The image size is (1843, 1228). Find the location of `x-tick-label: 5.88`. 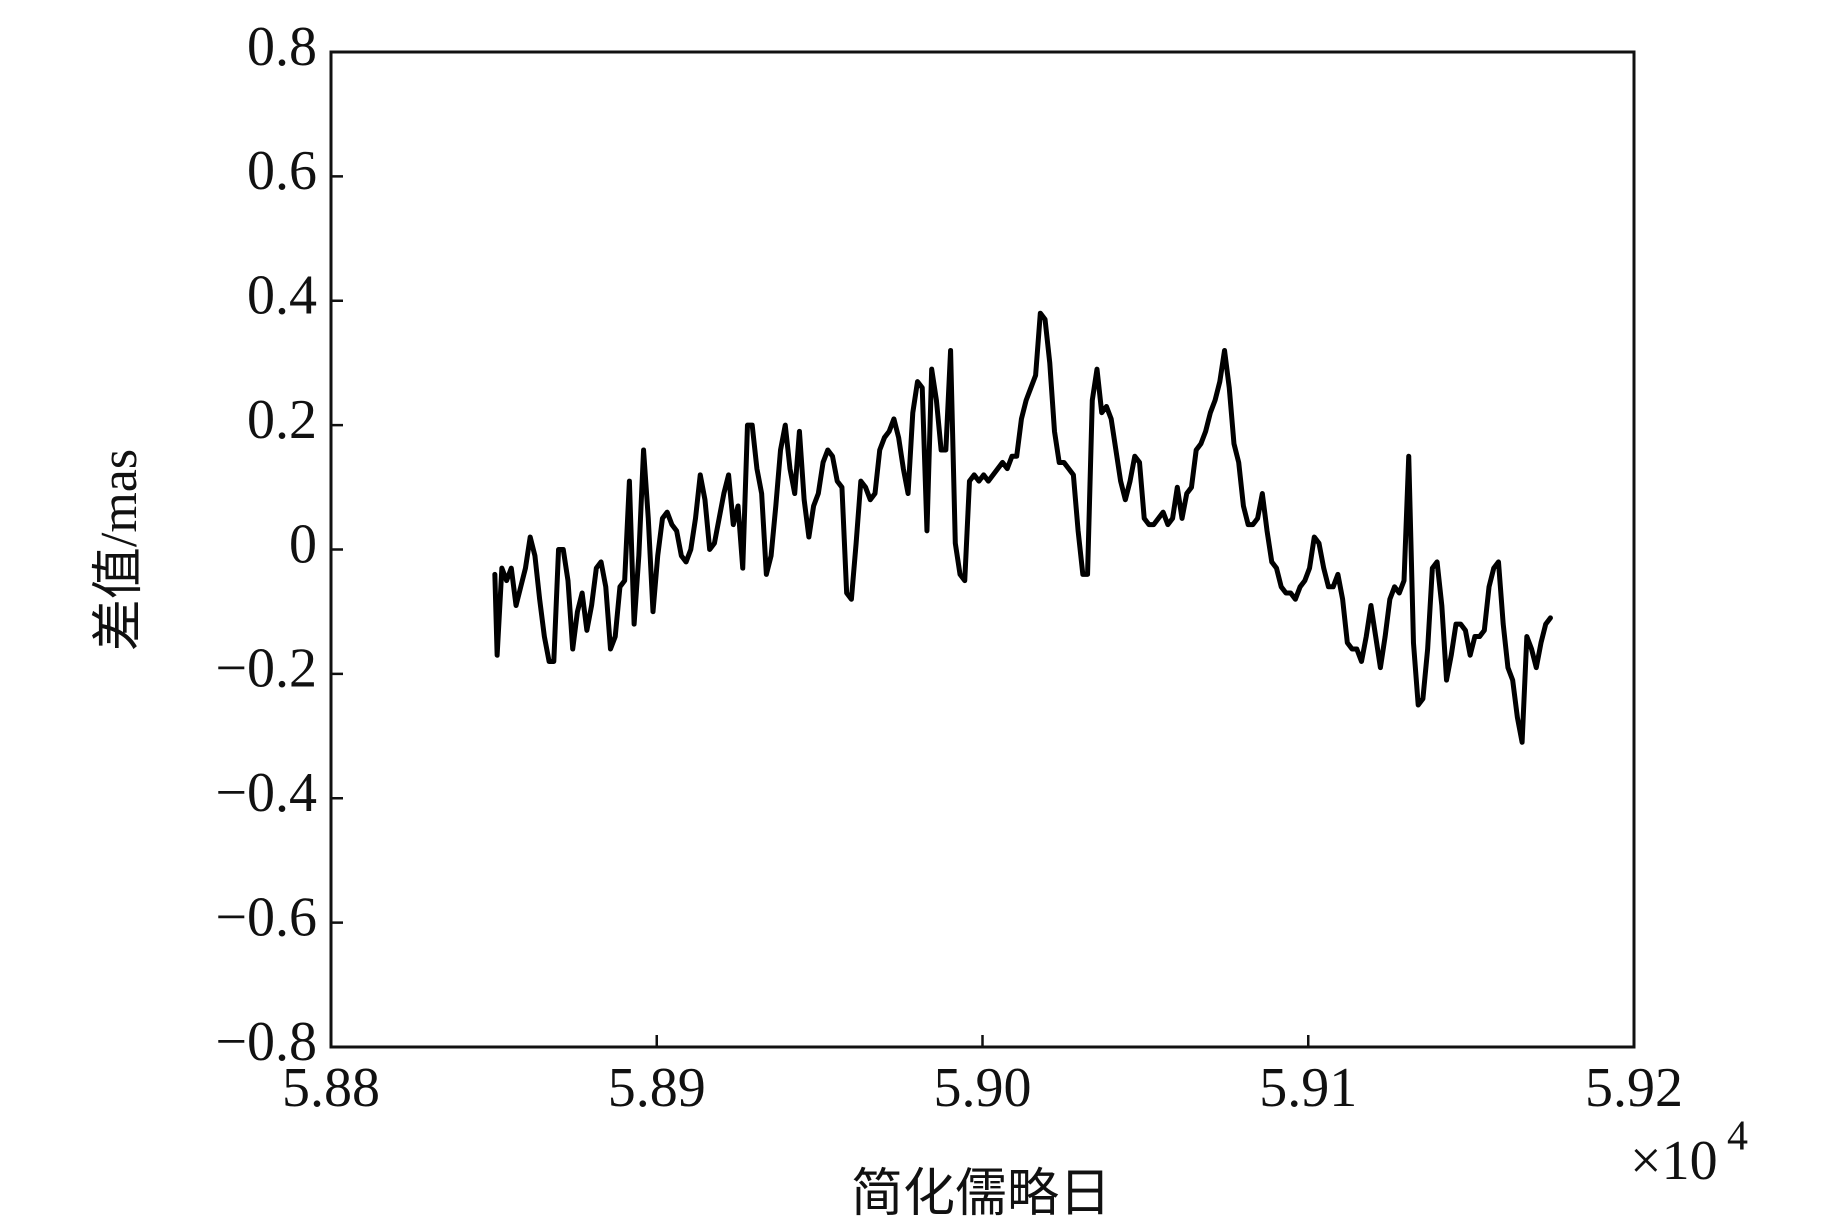

x-tick-label: 5.88 is located at coordinates (331, 1088).